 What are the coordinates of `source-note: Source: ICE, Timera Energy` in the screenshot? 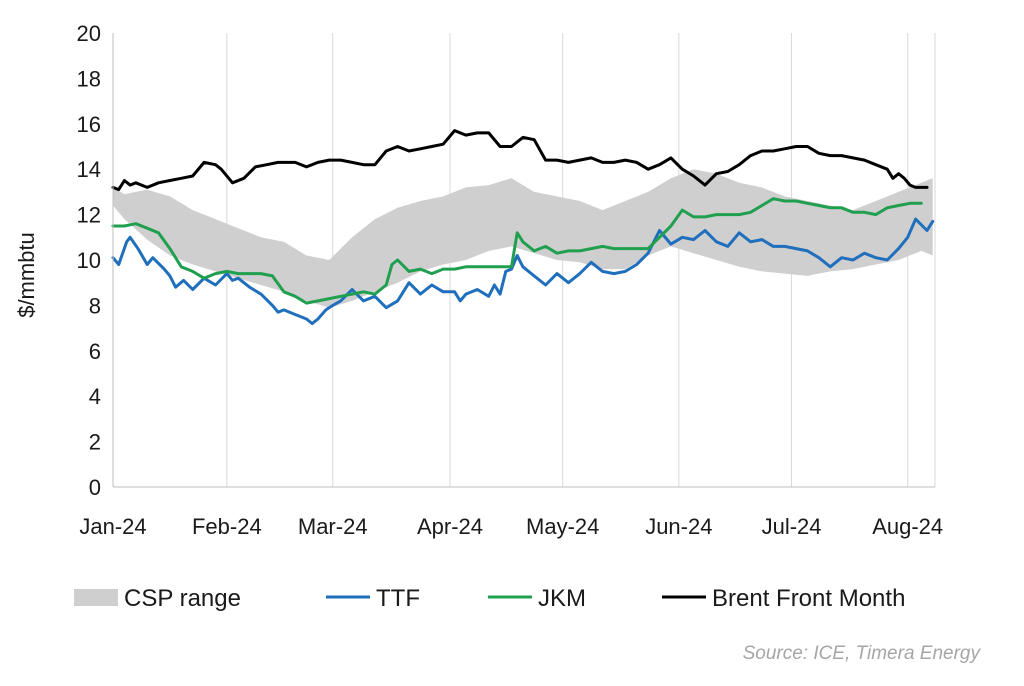 It's located at (861, 653).